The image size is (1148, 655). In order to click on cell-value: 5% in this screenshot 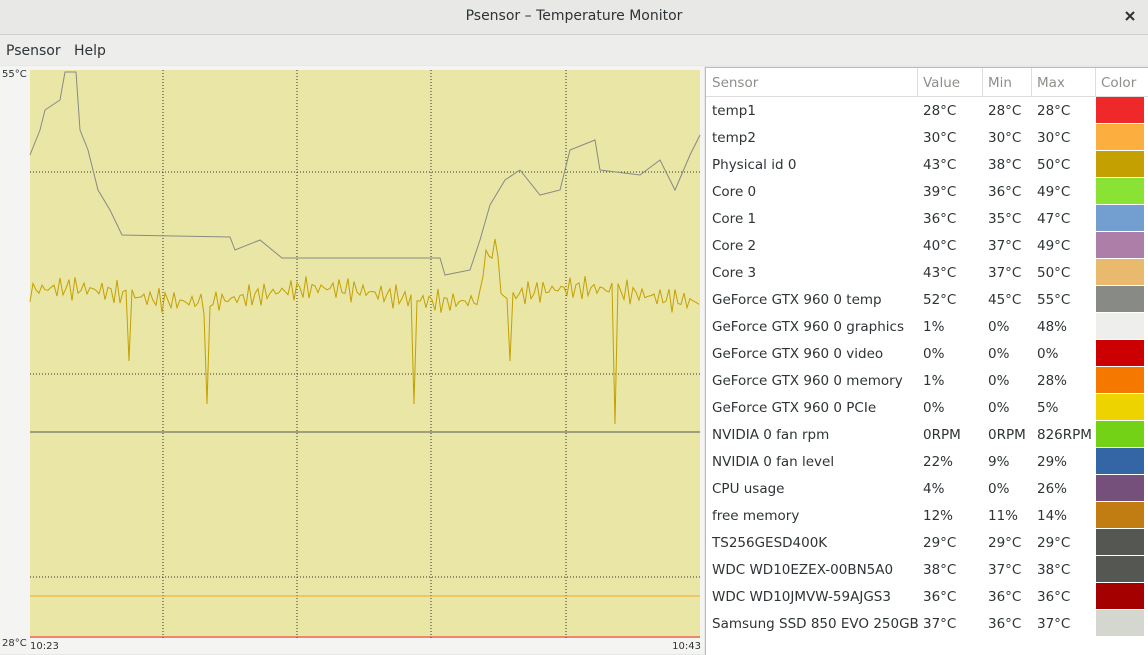, I will do `click(1048, 408)`.